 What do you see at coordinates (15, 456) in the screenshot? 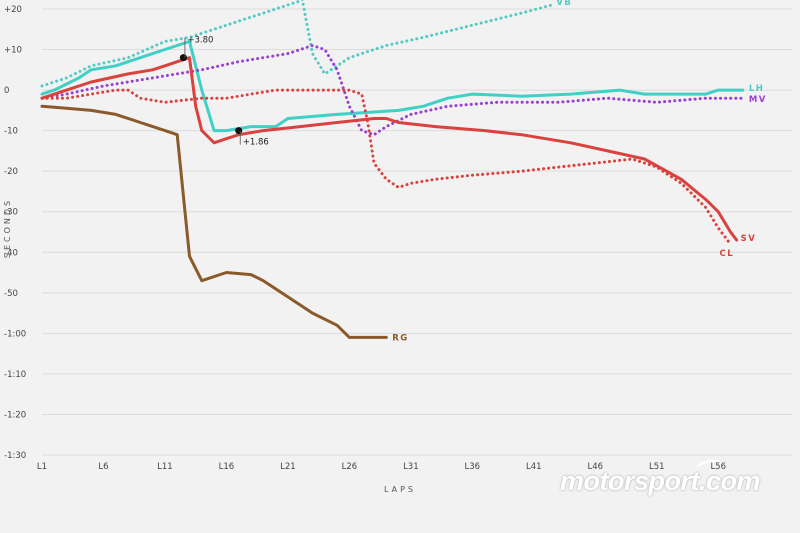
I see `y-tick-label: -1:30` at bounding box center [15, 456].